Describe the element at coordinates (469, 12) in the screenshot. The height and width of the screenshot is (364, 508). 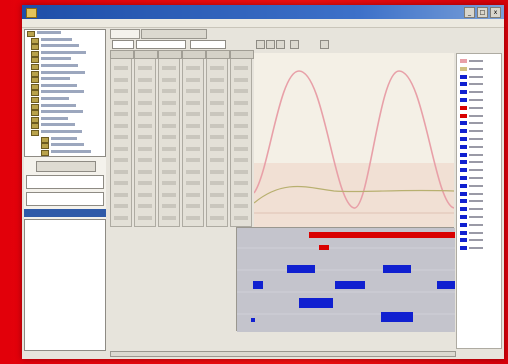
I see `minimize-button: _` at that location.